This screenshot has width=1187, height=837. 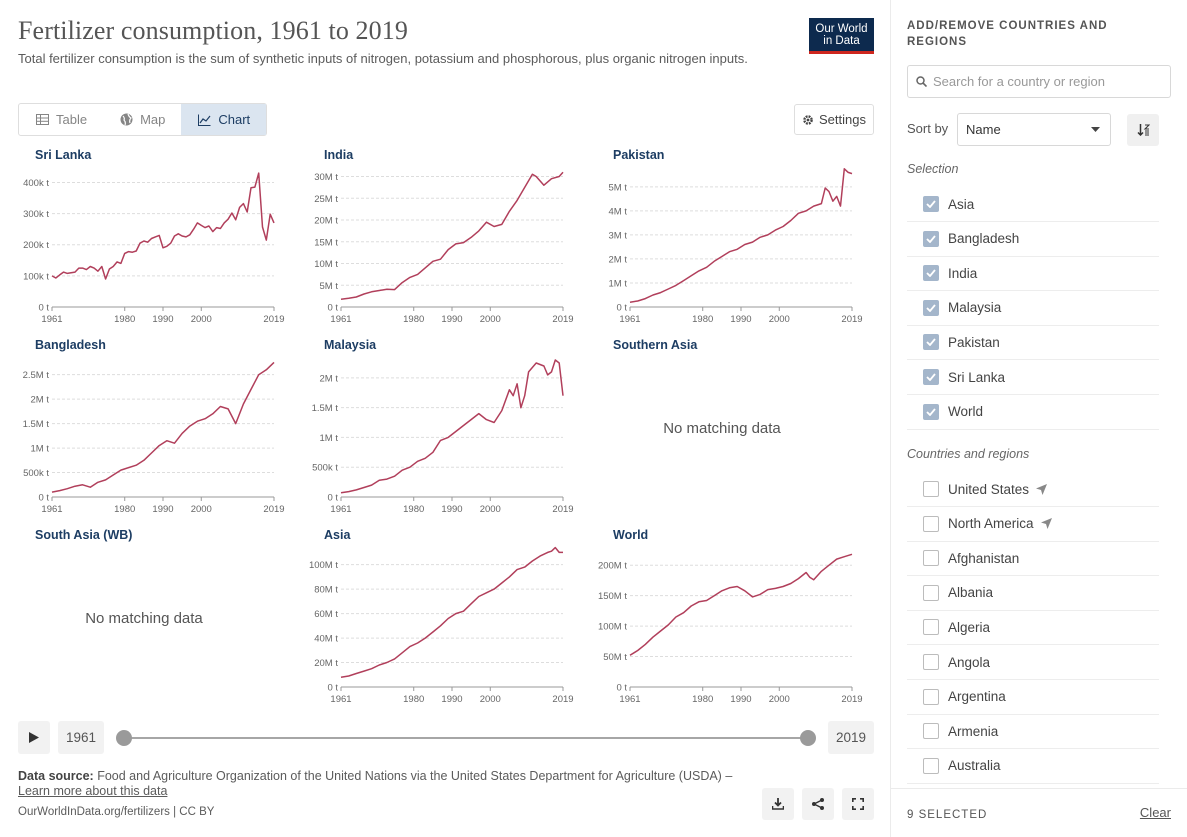 What do you see at coordinates (1033, 274) in the screenshot?
I see `selected-item: India` at bounding box center [1033, 274].